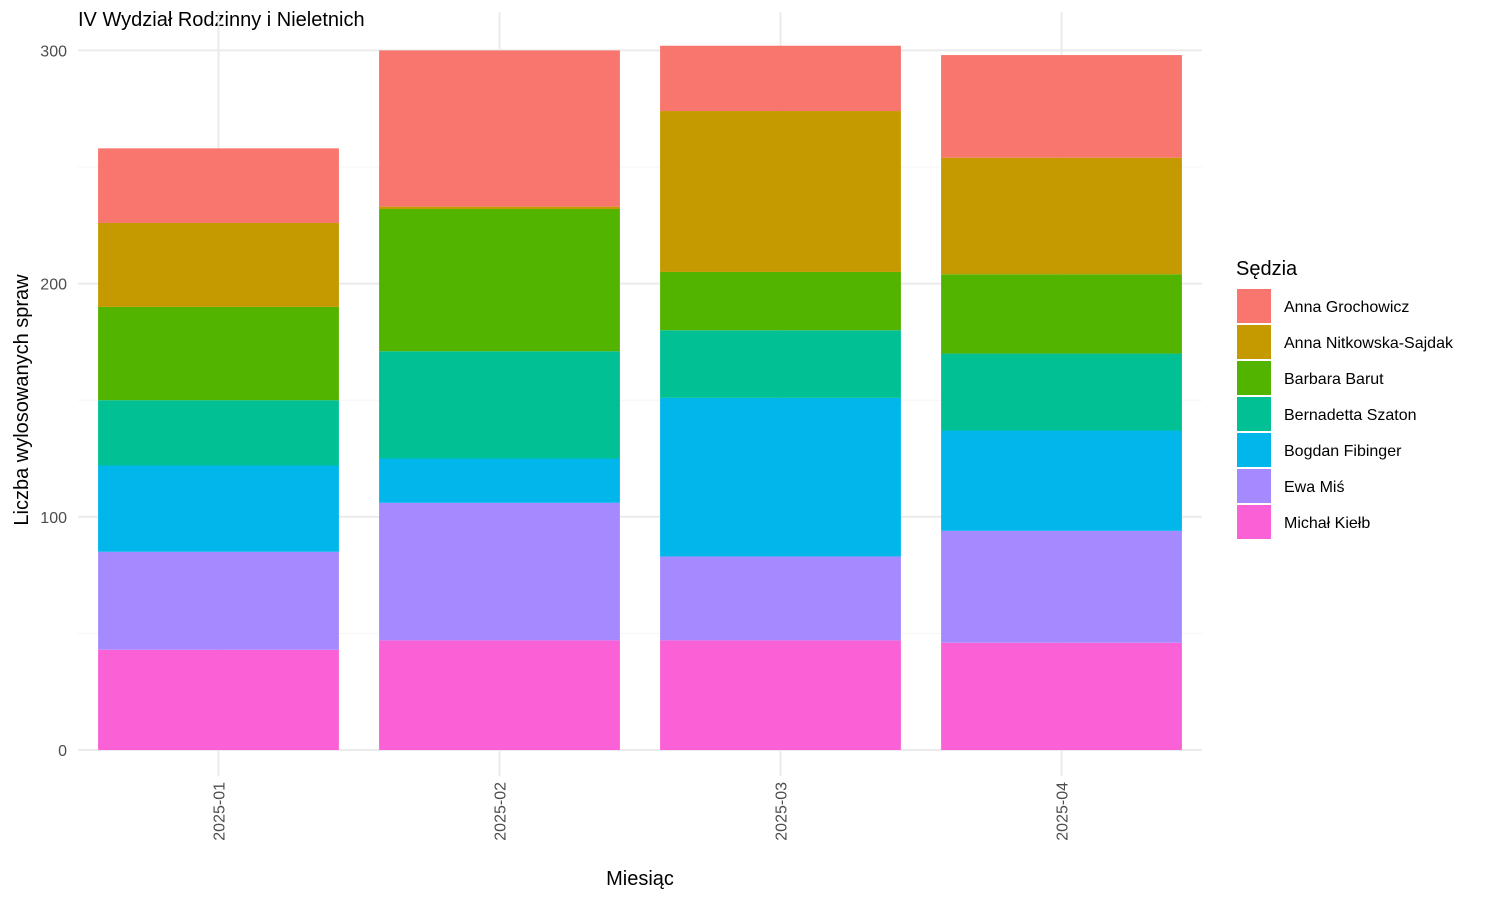 Image resolution: width=1500 pixels, height=900 pixels. What do you see at coordinates (53, 51) in the screenshot?
I see `y-tick-label: 300` at bounding box center [53, 51].